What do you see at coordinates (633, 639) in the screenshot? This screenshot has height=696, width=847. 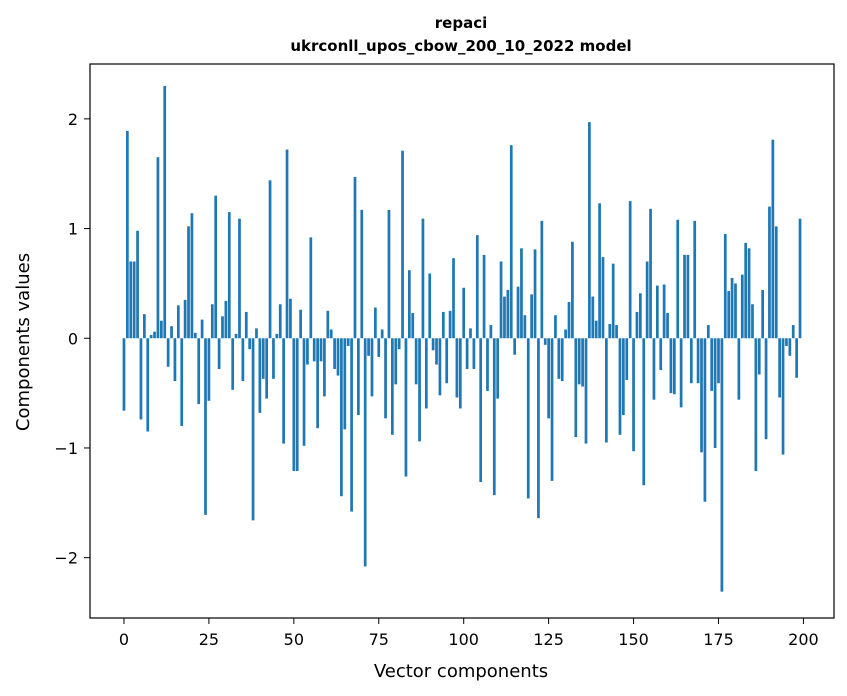 I see `x-tick-label: 150` at bounding box center [633, 639].